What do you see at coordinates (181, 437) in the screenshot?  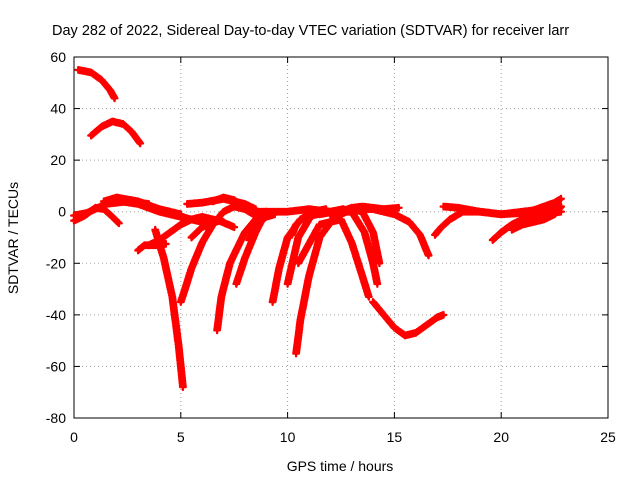 I see `x-tick-label-1: 5` at bounding box center [181, 437].